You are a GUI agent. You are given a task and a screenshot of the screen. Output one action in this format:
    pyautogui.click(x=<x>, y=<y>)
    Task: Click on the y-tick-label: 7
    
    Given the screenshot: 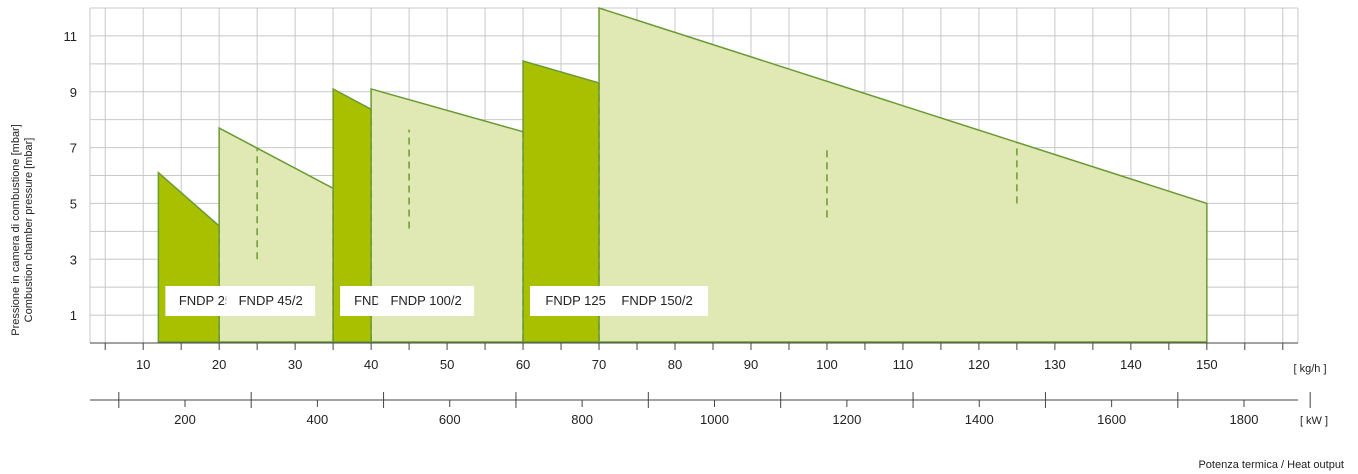 What is the action you would take?
    pyautogui.click(x=73, y=148)
    